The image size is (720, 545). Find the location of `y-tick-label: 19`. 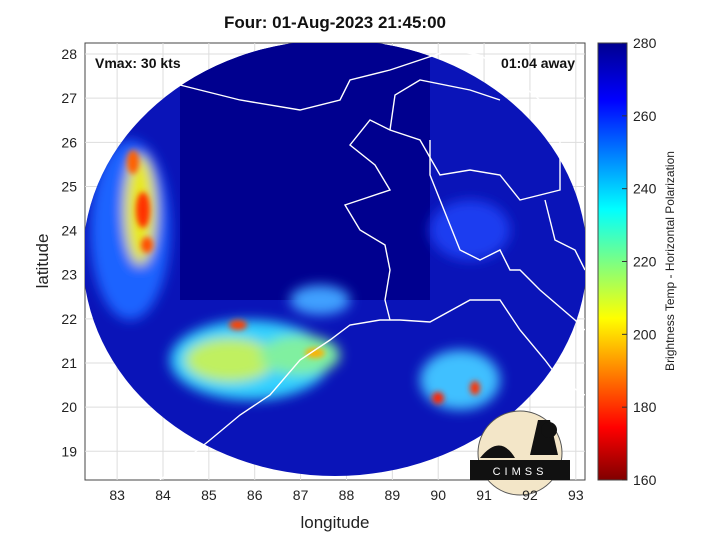

y-tick-label: 19 is located at coordinates (69, 451).